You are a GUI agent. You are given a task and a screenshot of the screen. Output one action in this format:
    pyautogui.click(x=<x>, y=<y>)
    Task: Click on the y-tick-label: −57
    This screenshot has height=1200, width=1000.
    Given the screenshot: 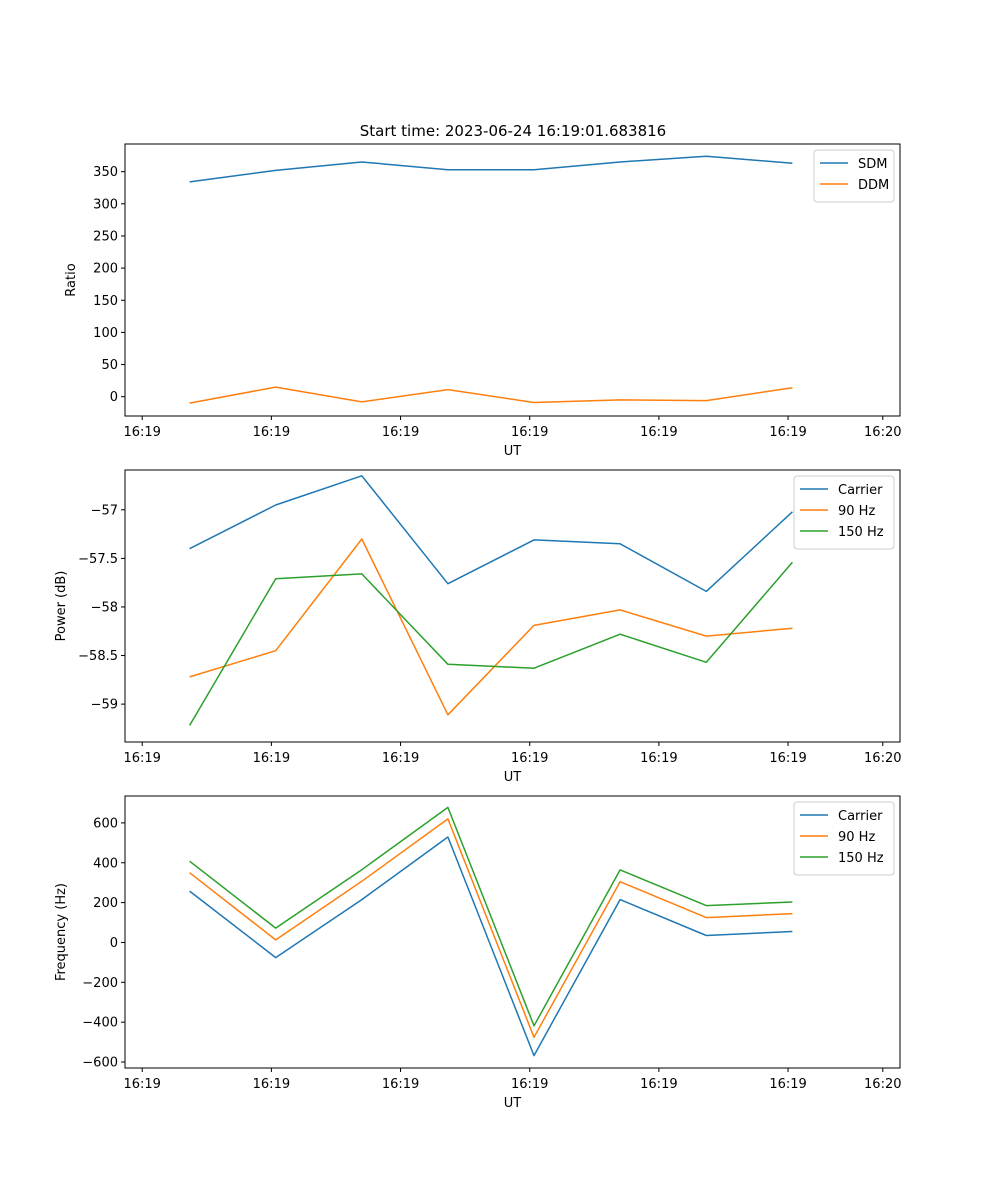 What is the action you would take?
    pyautogui.click(x=104, y=510)
    